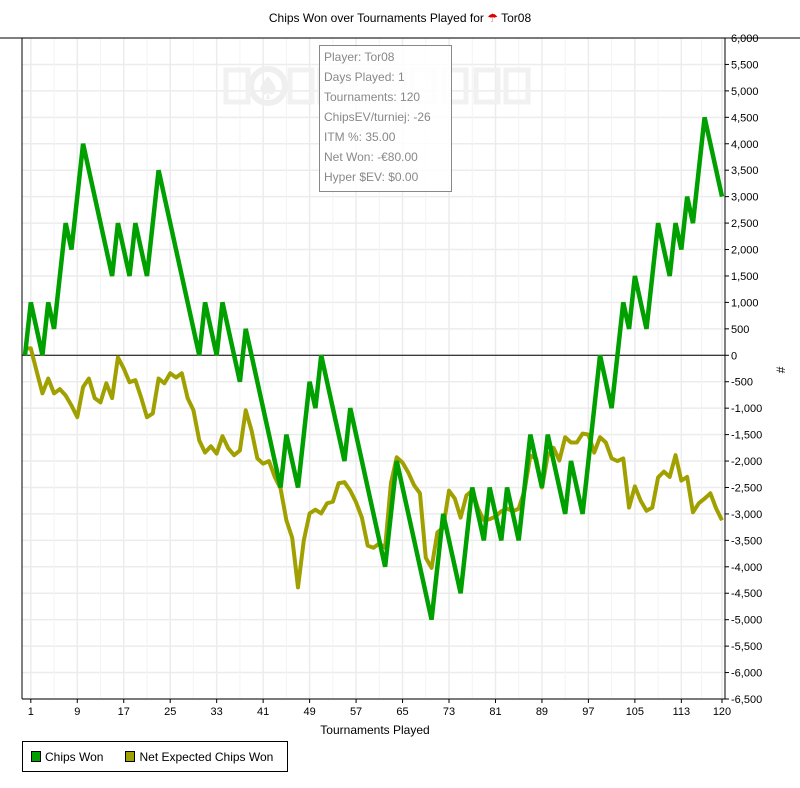 This screenshot has height=788, width=800. Describe the element at coordinates (377, 117) in the screenshot. I see `info-chipsev: ChipsEV/turniej: -26` at that location.